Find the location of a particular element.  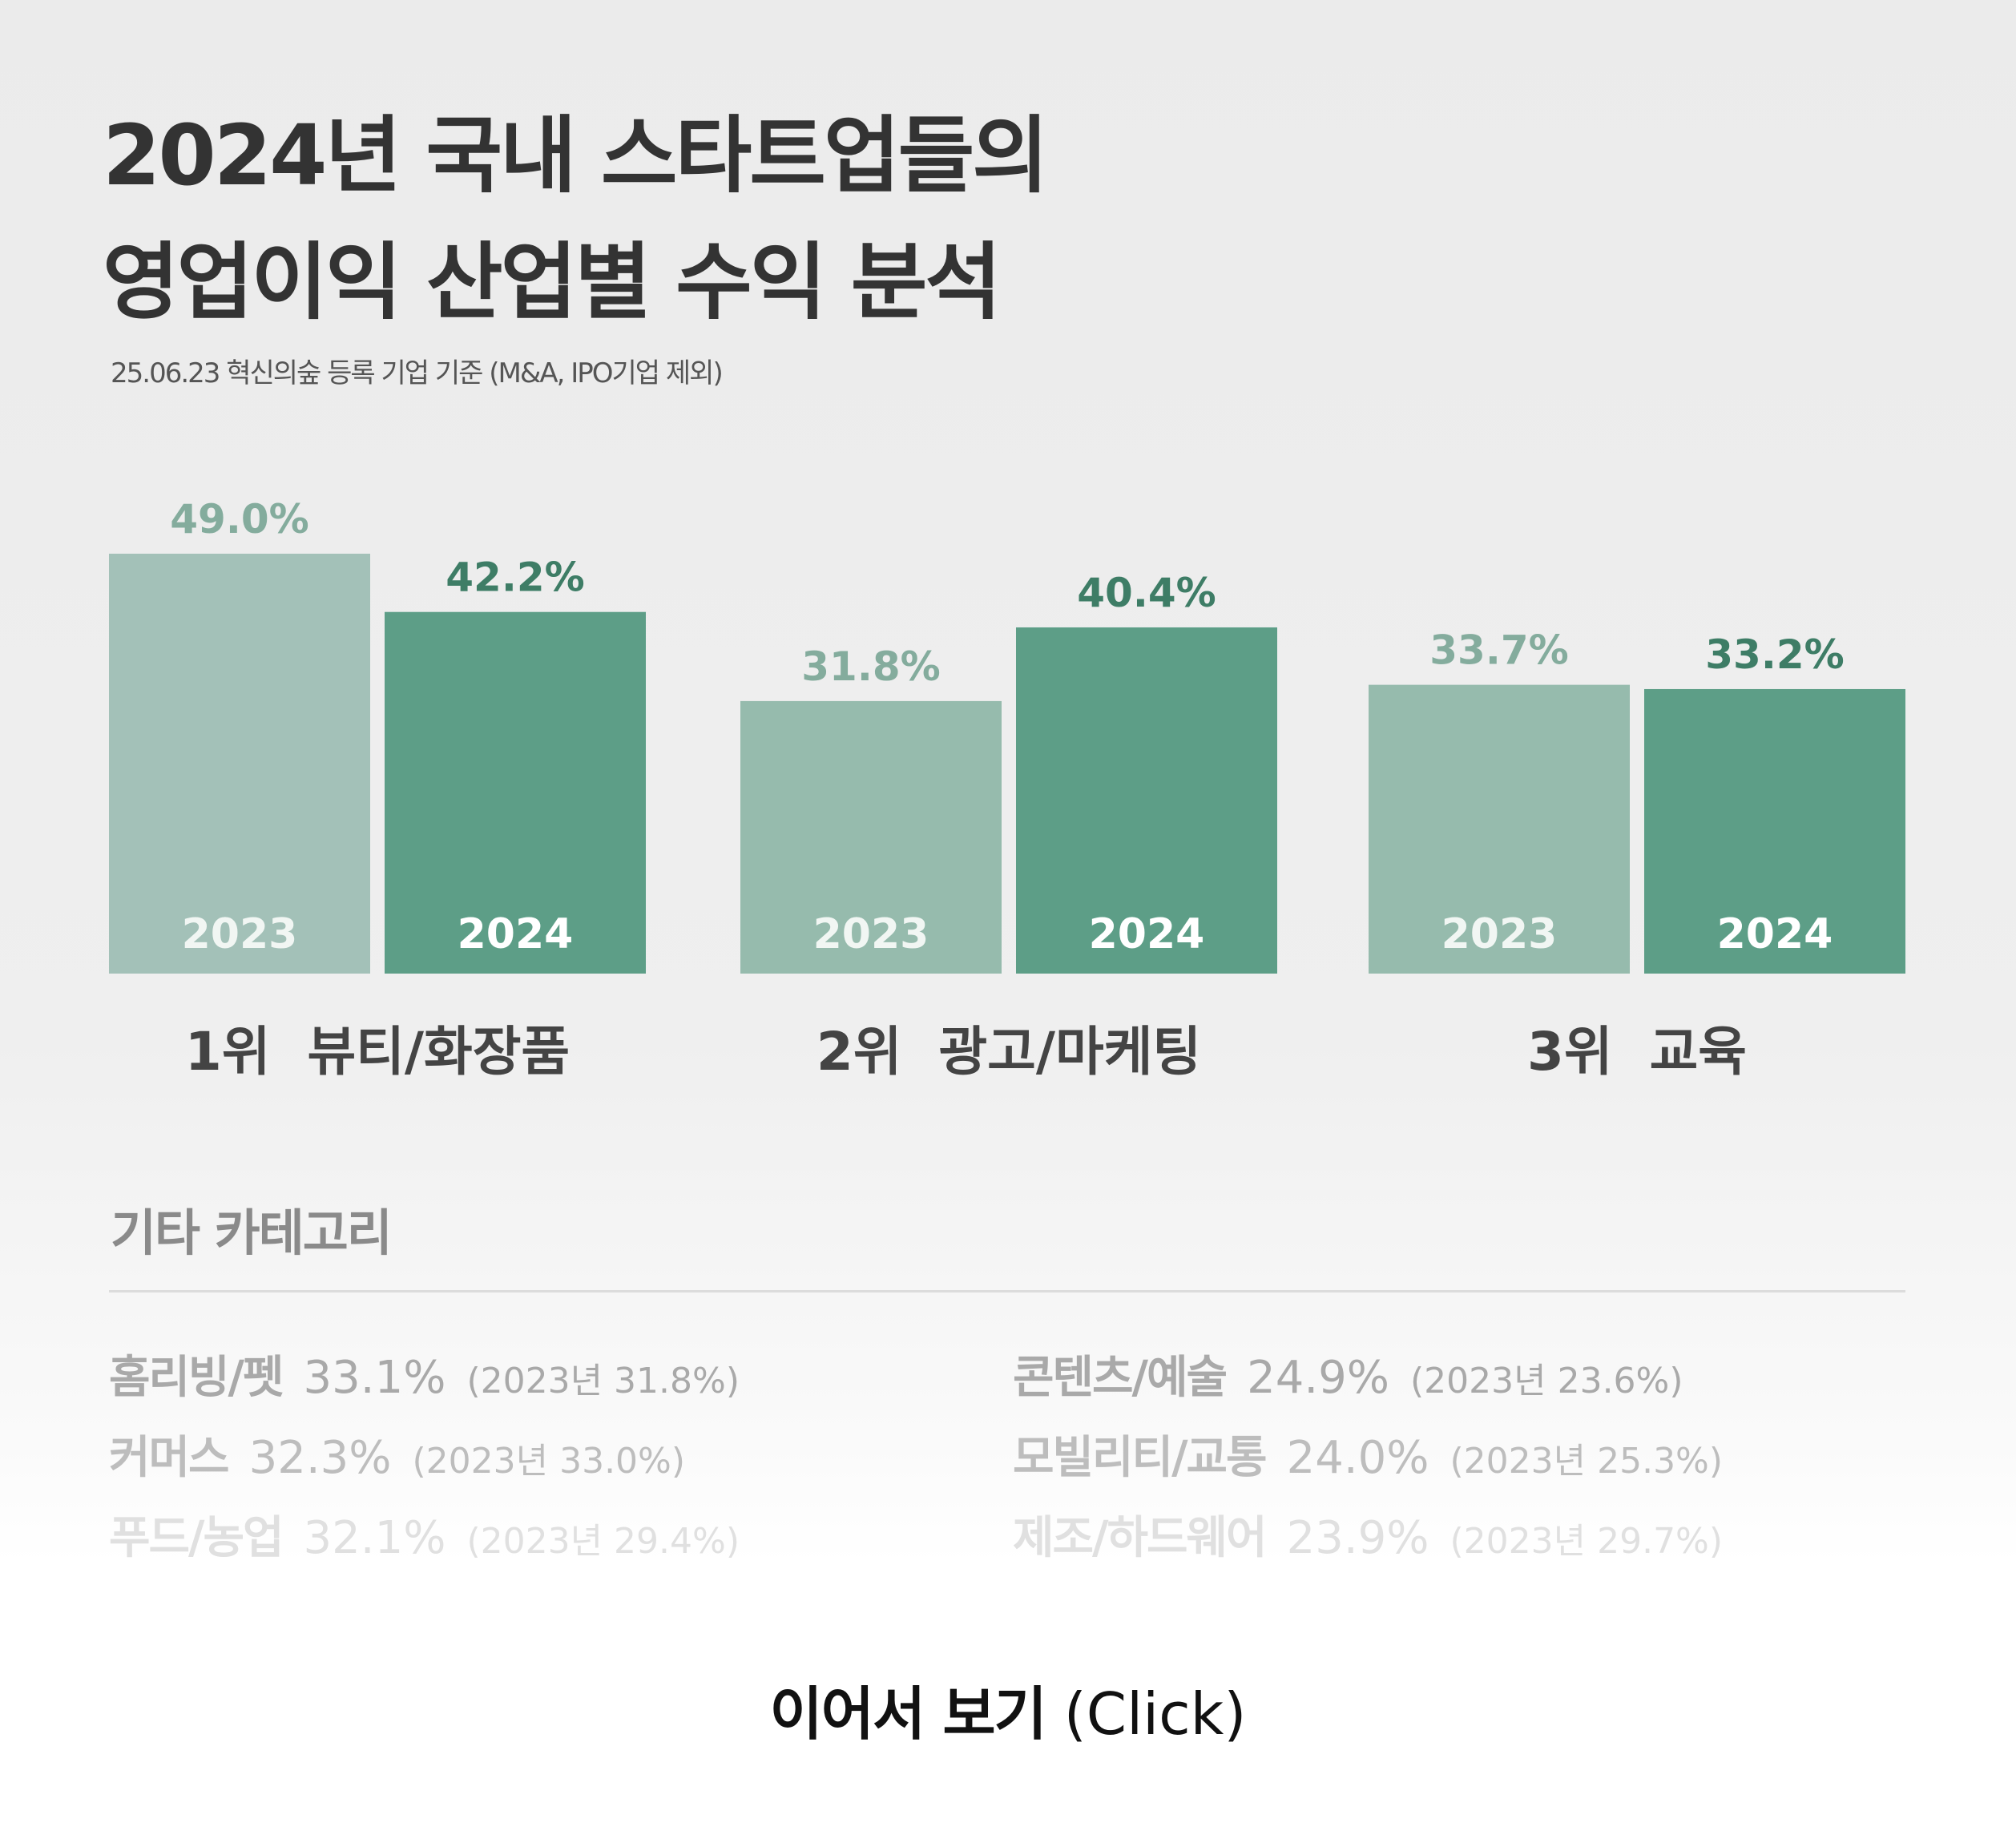

other-category-name: 콘텐츠/예술 is located at coordinates (1120, 1378).